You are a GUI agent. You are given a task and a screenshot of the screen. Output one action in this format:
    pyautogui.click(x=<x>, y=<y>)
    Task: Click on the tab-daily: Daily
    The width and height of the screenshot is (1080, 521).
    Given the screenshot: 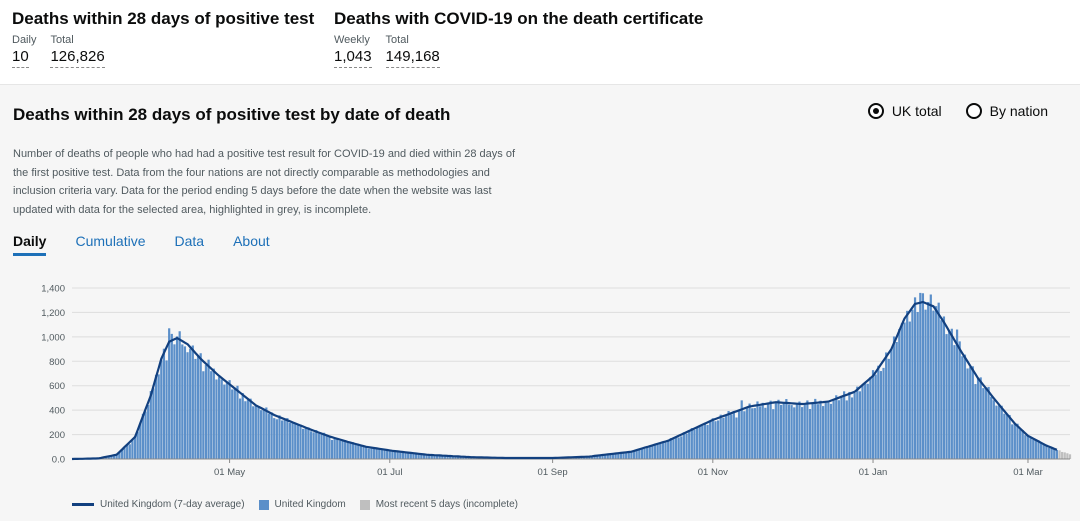 What is the action you would take?
    pyautogui.click(x=30, y=244)
    